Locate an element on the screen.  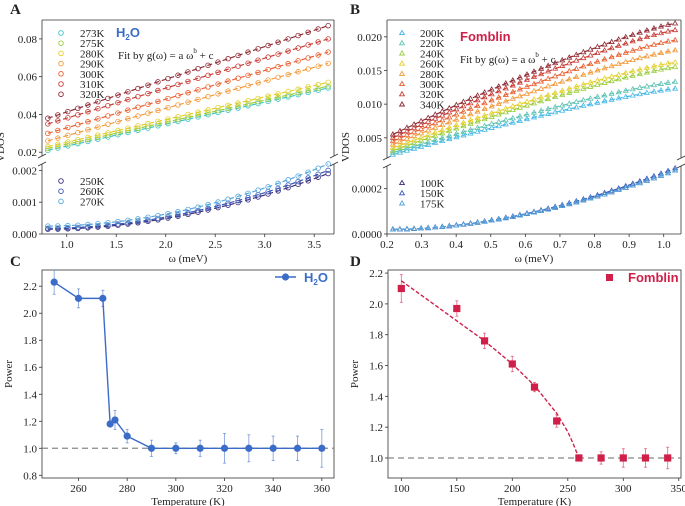
legend-label: 300K is located at coordinates (92, 75).